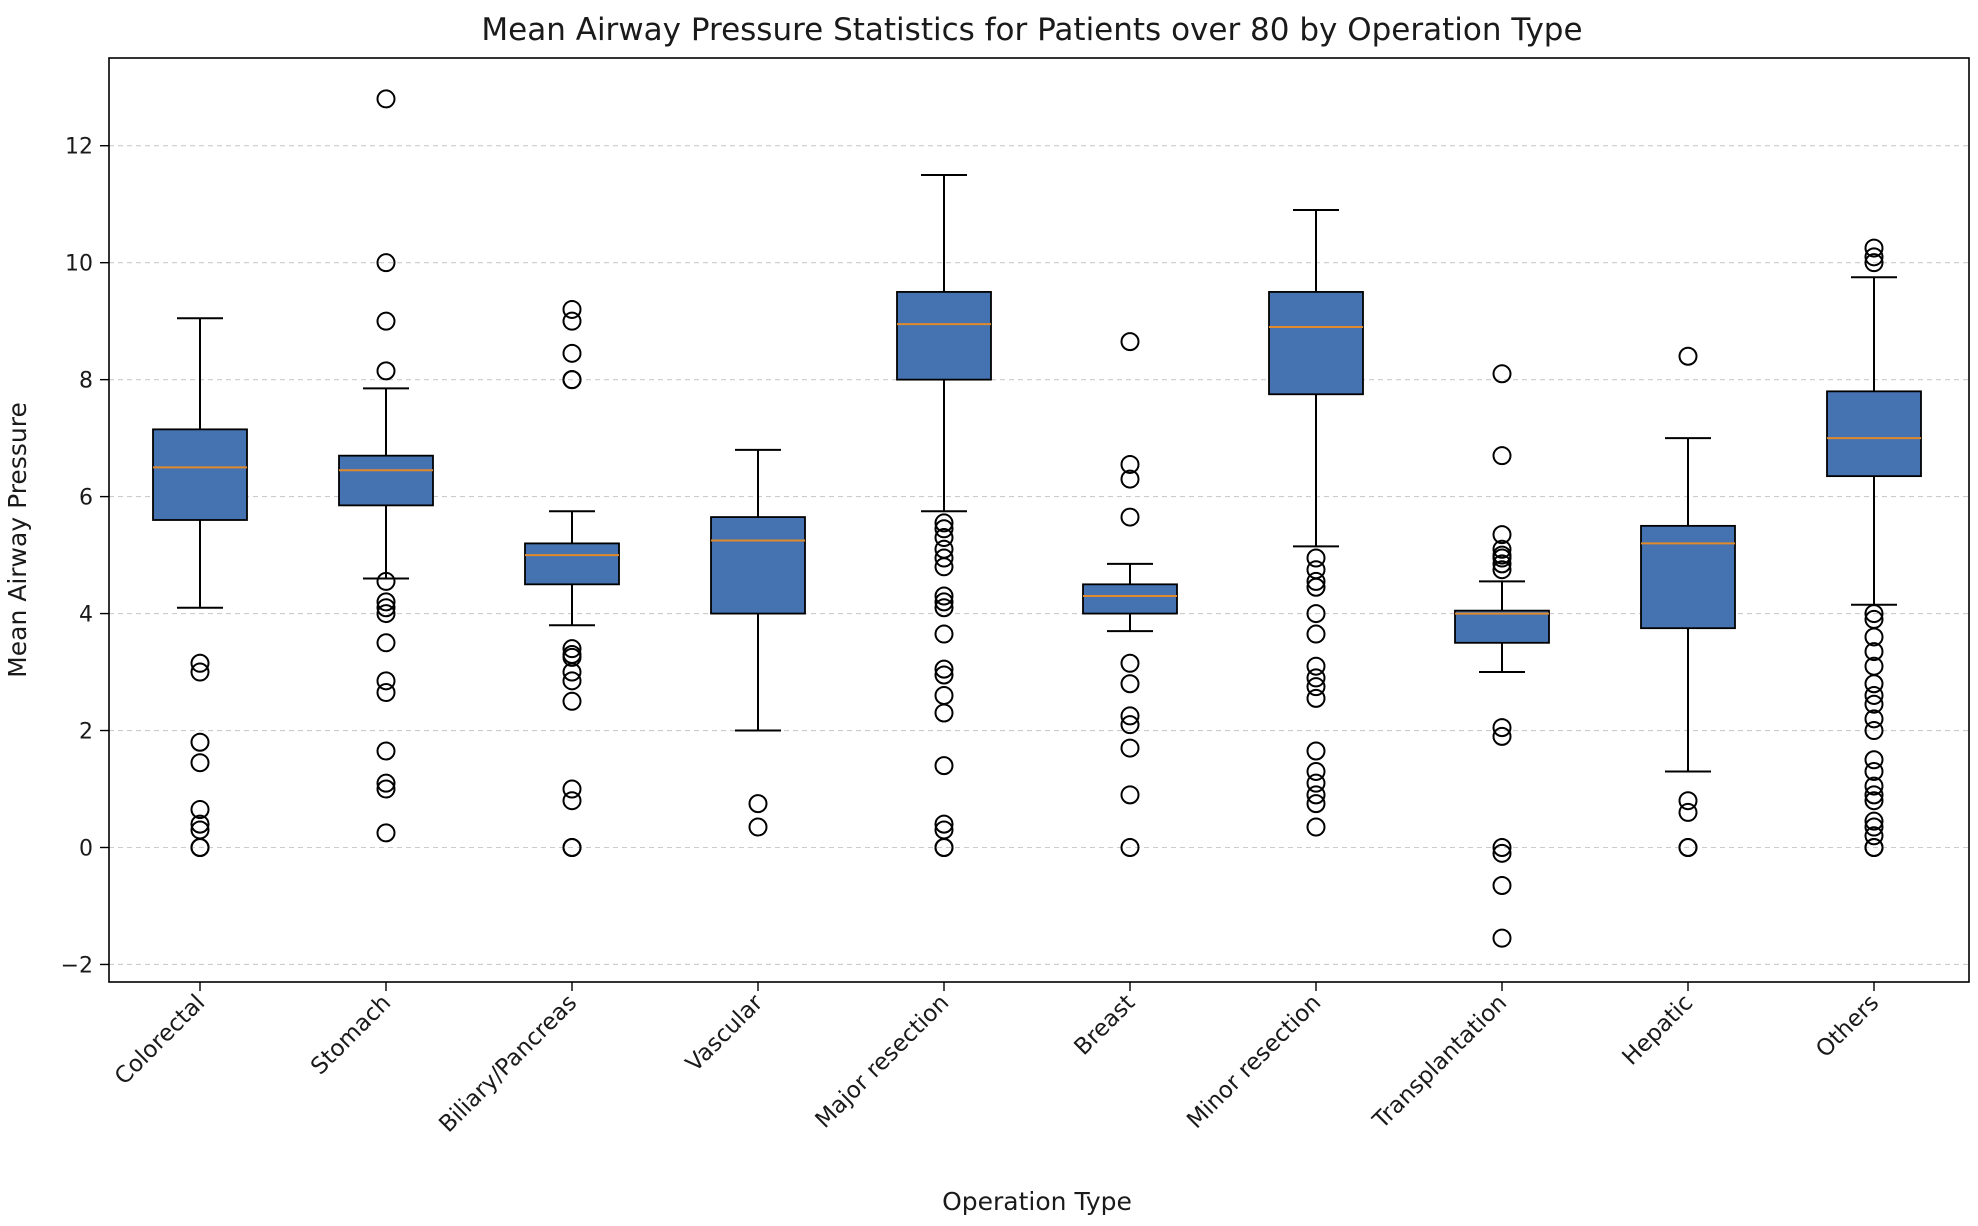 This screenshot has height=1226, width=1978. I want to click on y-tick-label: 6, so click(86, 498).